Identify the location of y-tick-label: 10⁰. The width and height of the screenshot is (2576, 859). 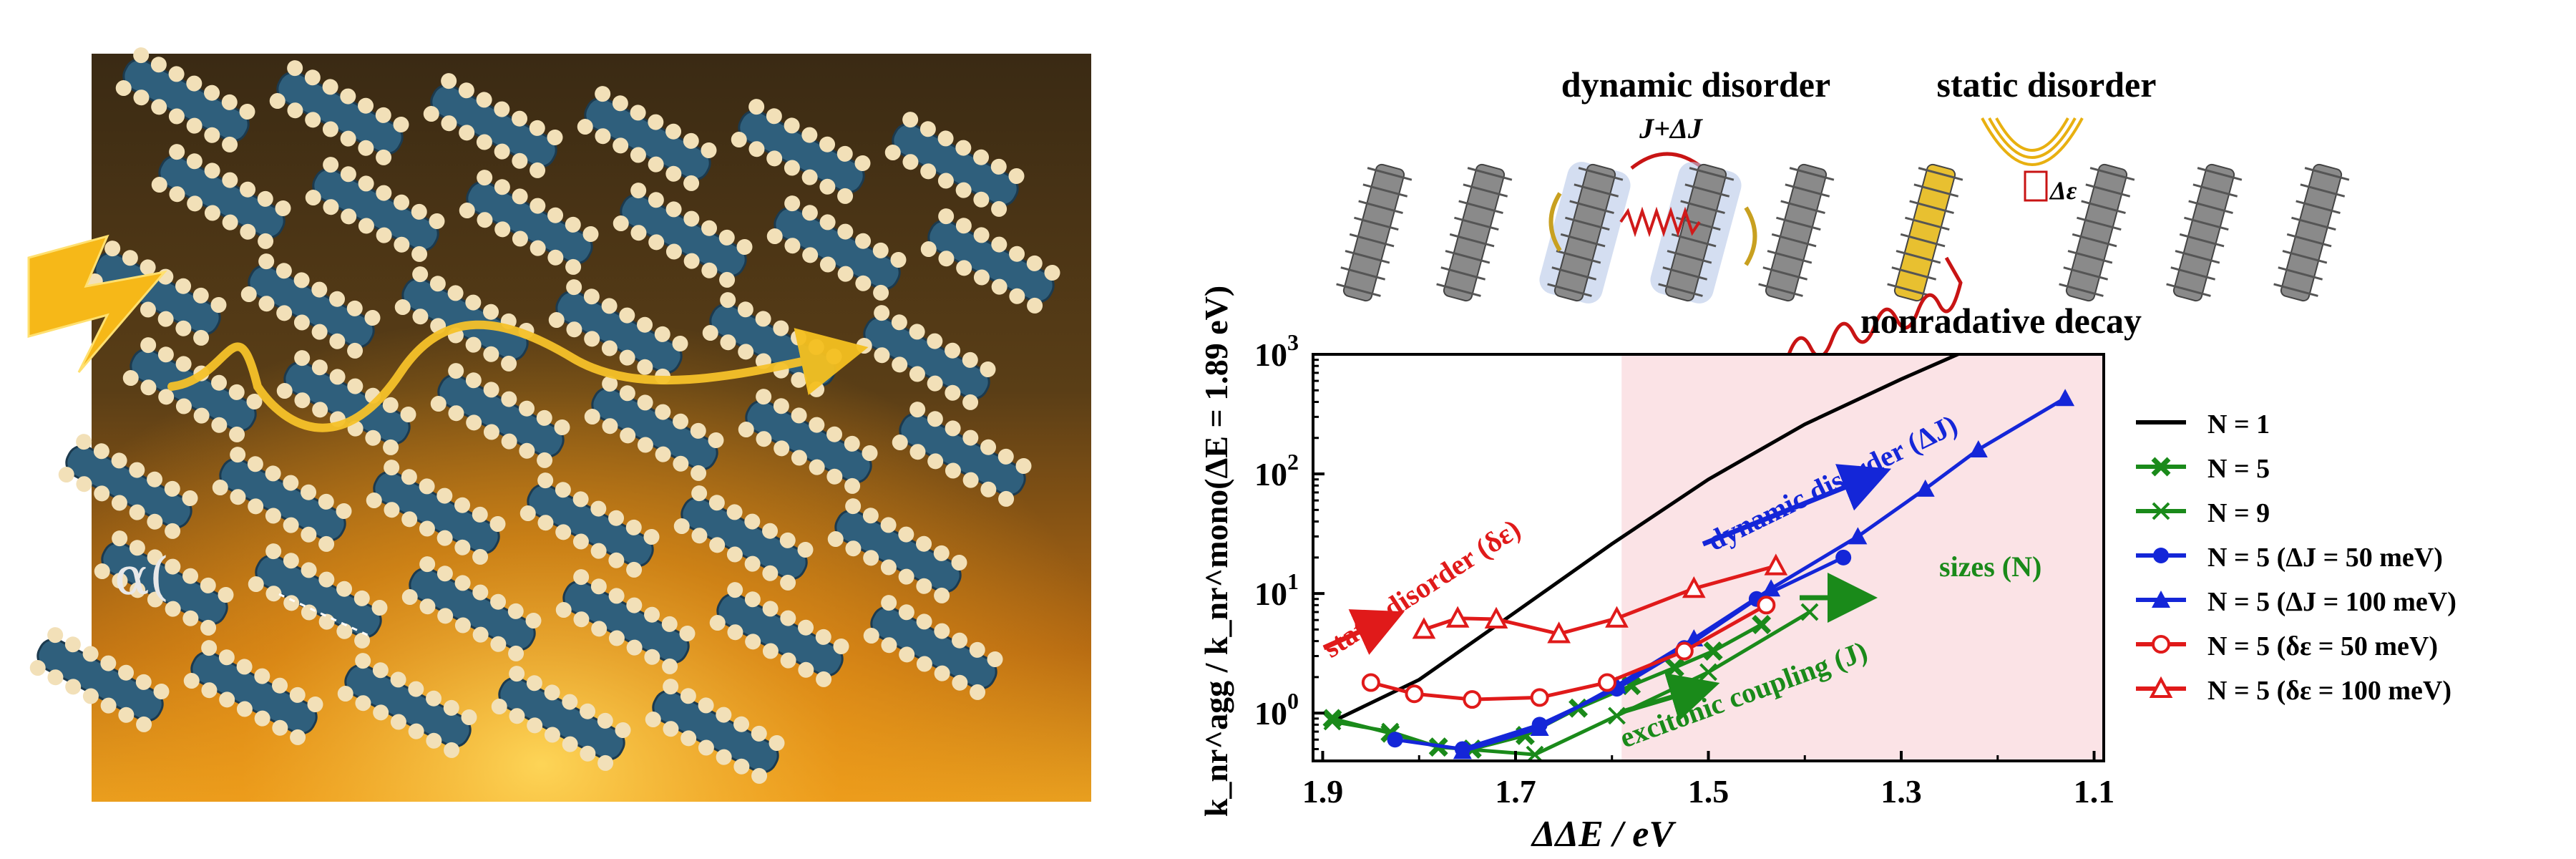
(1276, 710).